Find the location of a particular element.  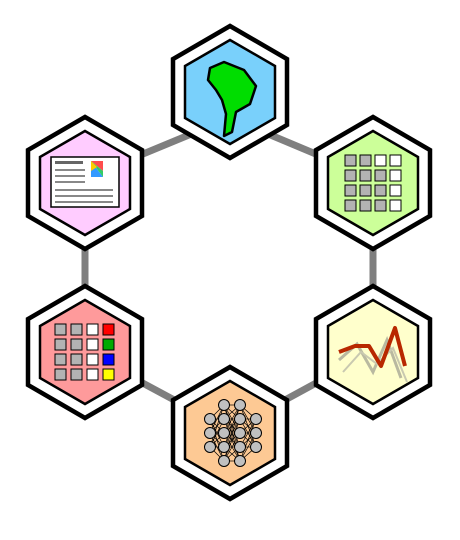

document-icon is located at coordinates (85, 182).